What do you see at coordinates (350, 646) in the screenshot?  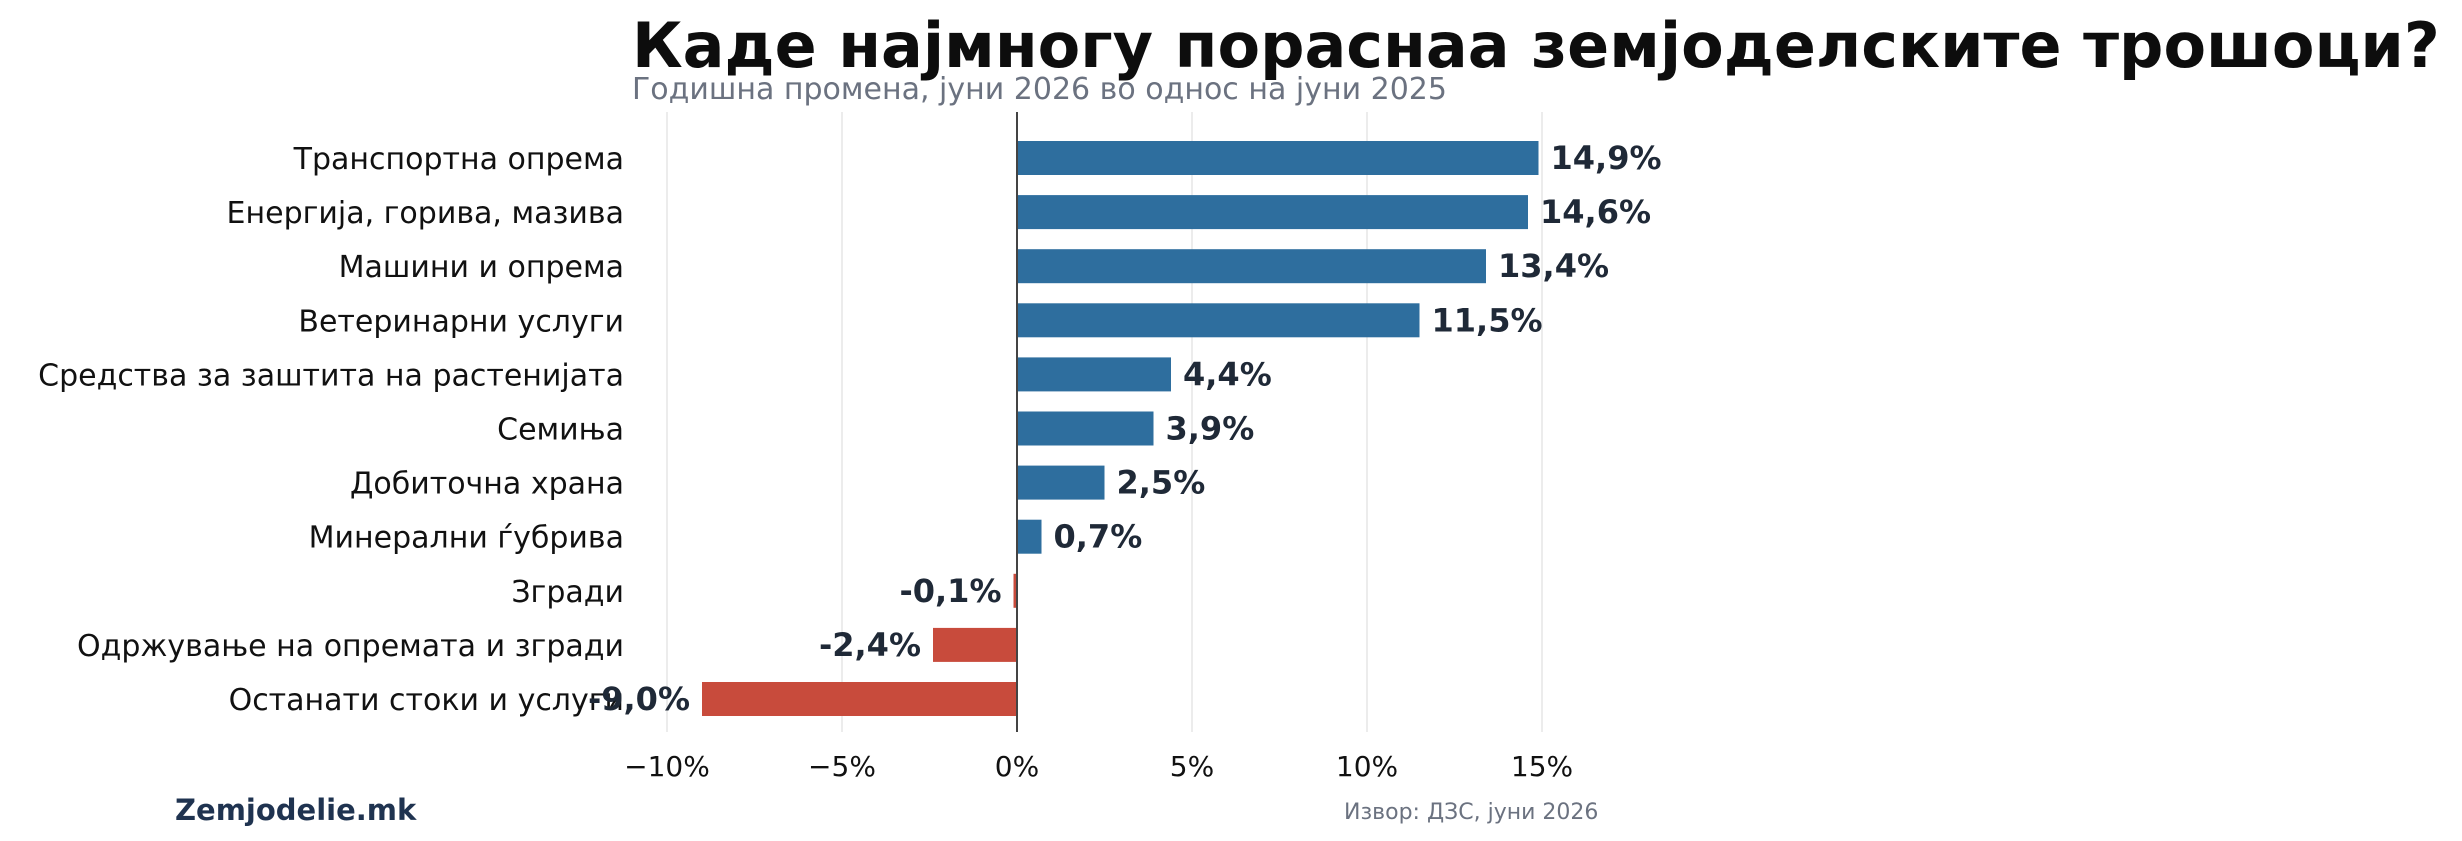 I see `category-label: Одржување на опремата и згради` at bounding box center [350, 646].